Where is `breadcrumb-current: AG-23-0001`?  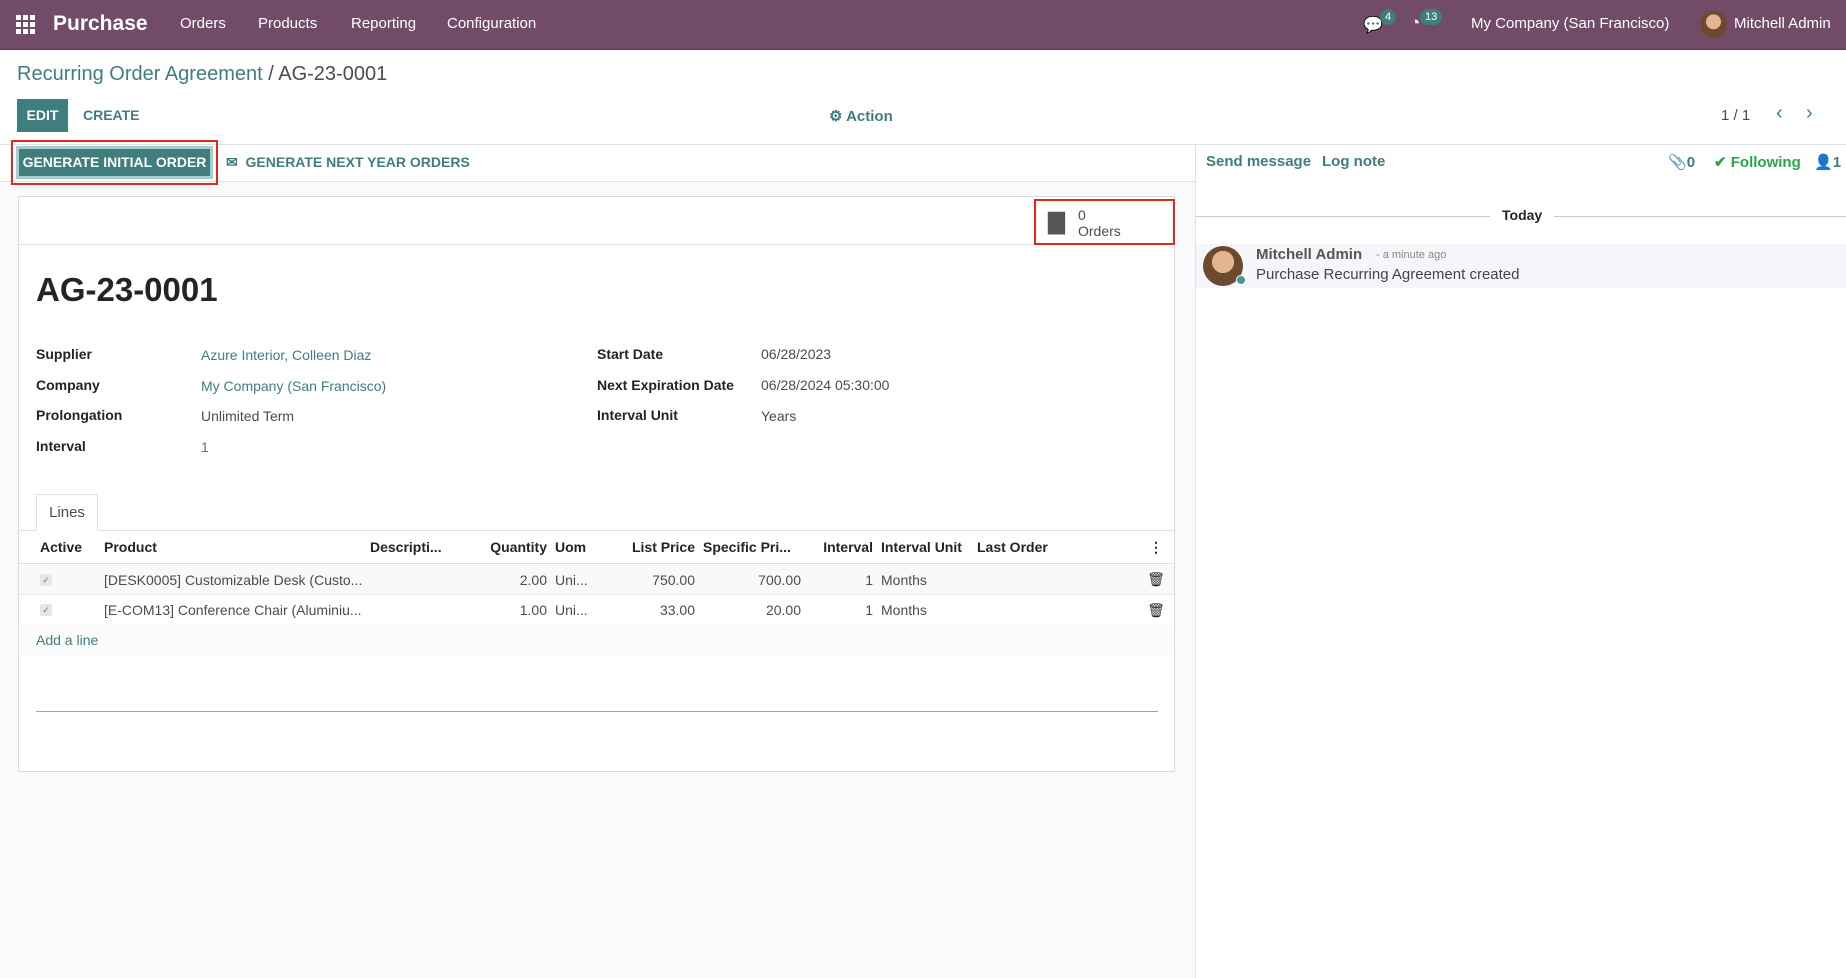
breadcrumb-current: AG-23-0001 is located at coordinates (333, 74).